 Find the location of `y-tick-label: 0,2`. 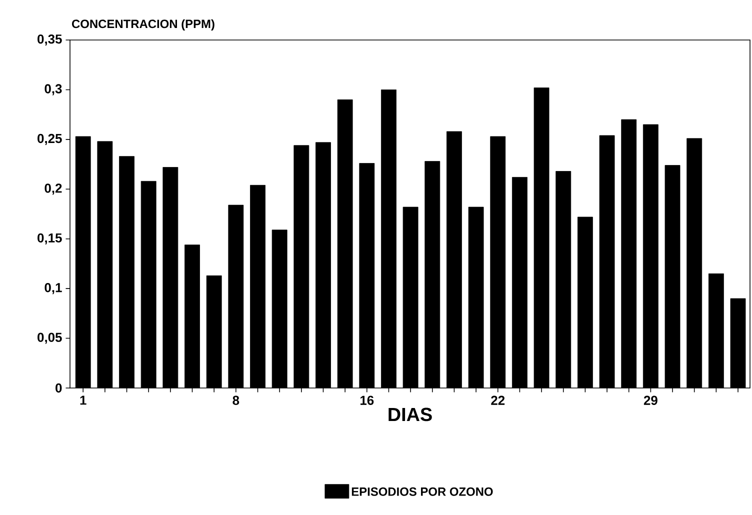

y-tick-label: 0,2 is located at coordinates (53, 189).